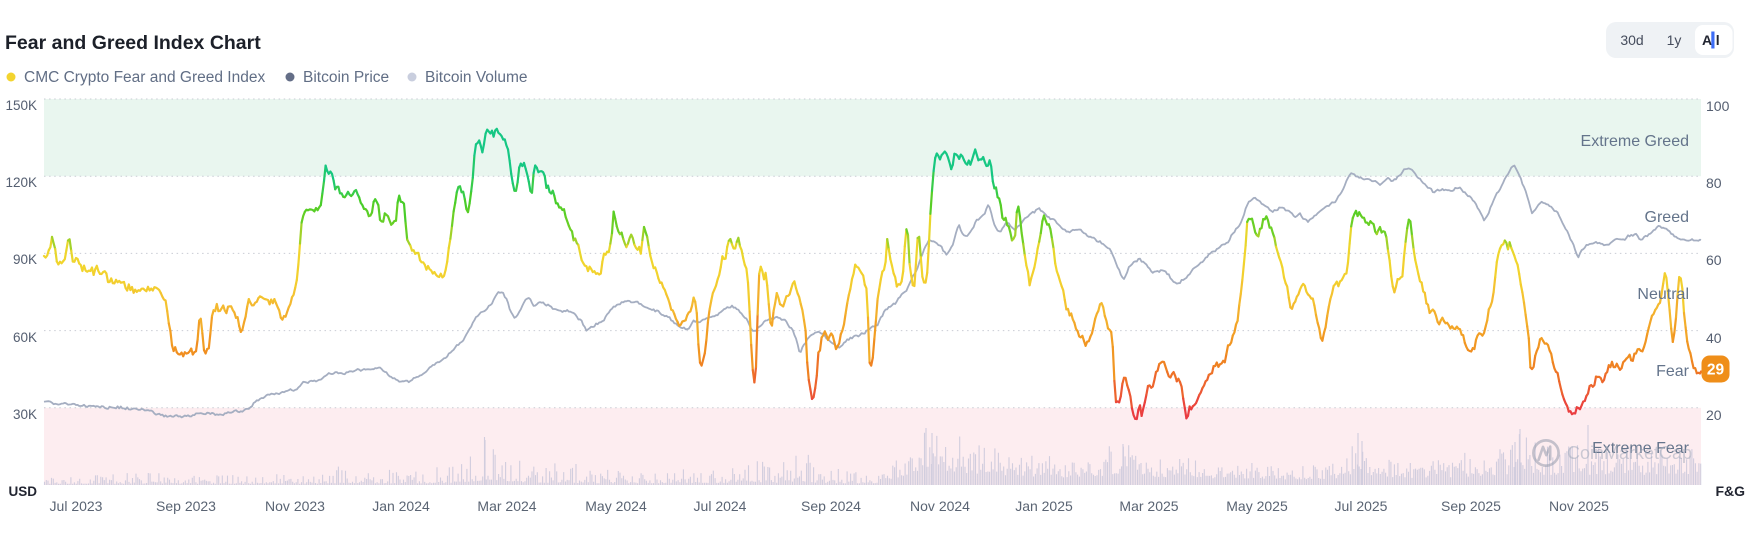  What do you see at coordinates (940, 506) in the screenshot?
I see `svg-text: Nov 2024` at bounding box center [940, 506].